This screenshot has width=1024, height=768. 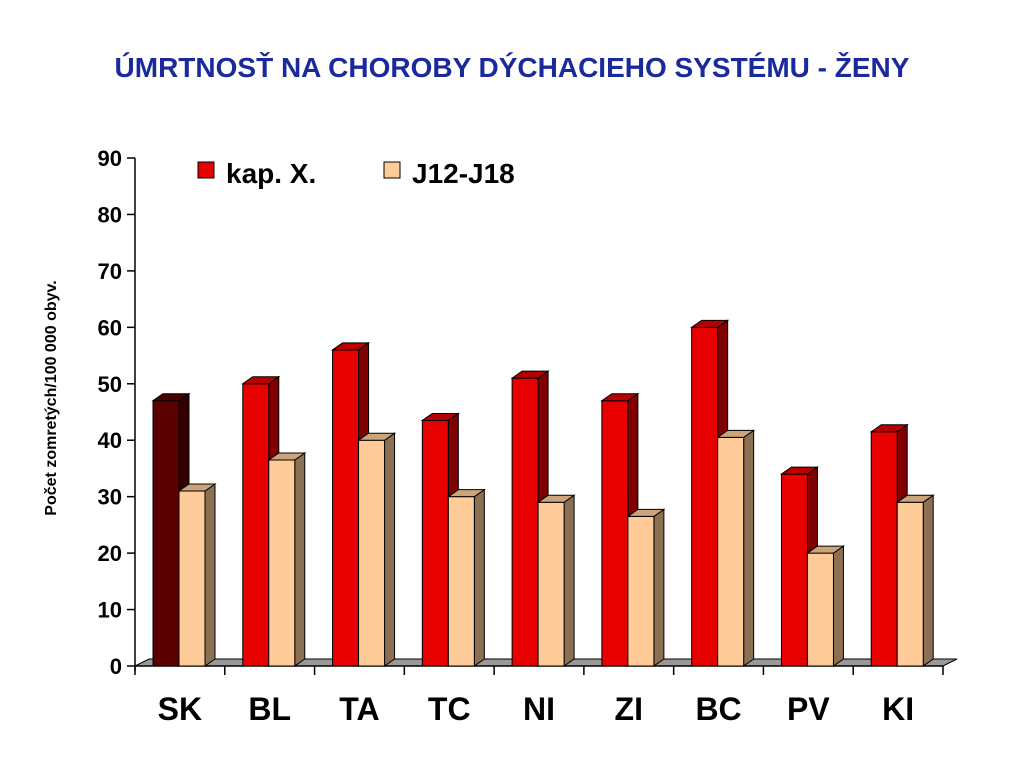 I want to click on bar-j12-j18-bl, so click(x=287, y=559).